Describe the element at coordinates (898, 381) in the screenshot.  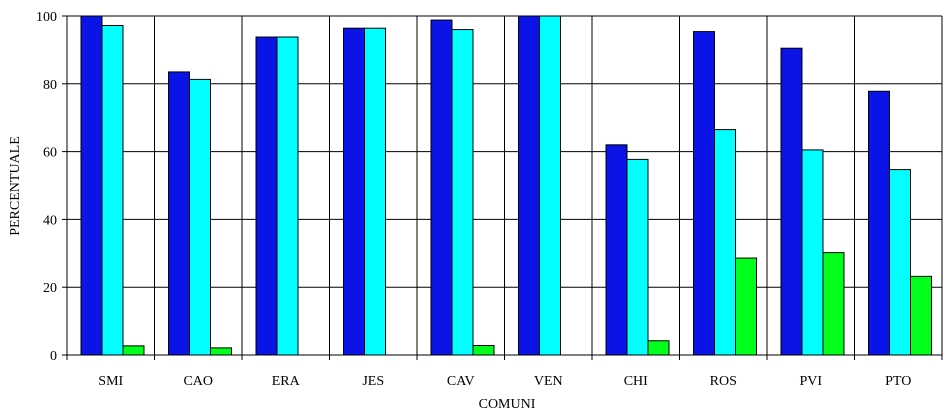
I see `x-tick-label-pto: PTO` at that location.